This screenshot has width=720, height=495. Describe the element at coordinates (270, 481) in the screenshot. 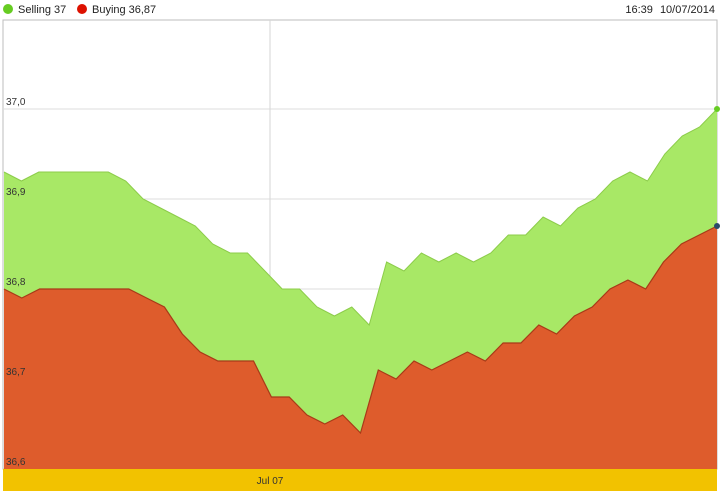

I see `x-tick-label: Jul 07` at that location.